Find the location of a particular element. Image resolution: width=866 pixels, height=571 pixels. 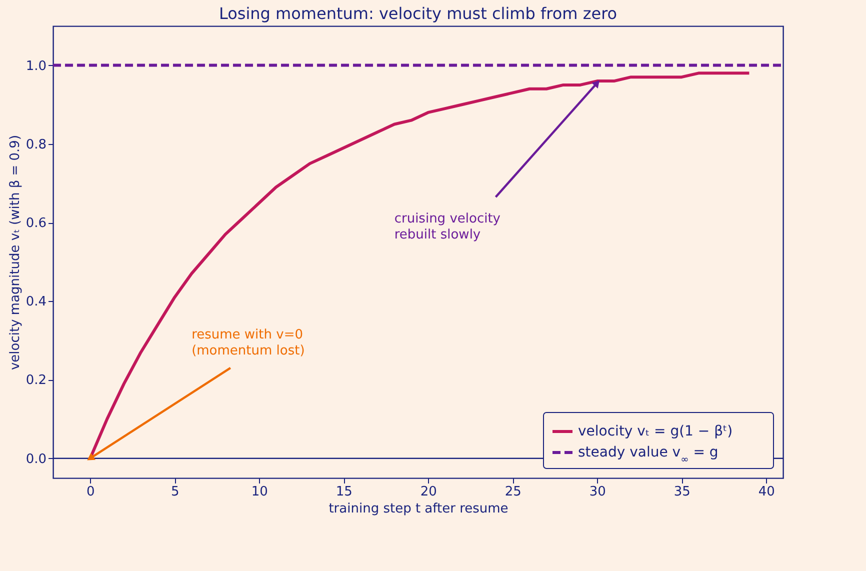

x-tick-label: 10 is located at coordinates (259, 492).